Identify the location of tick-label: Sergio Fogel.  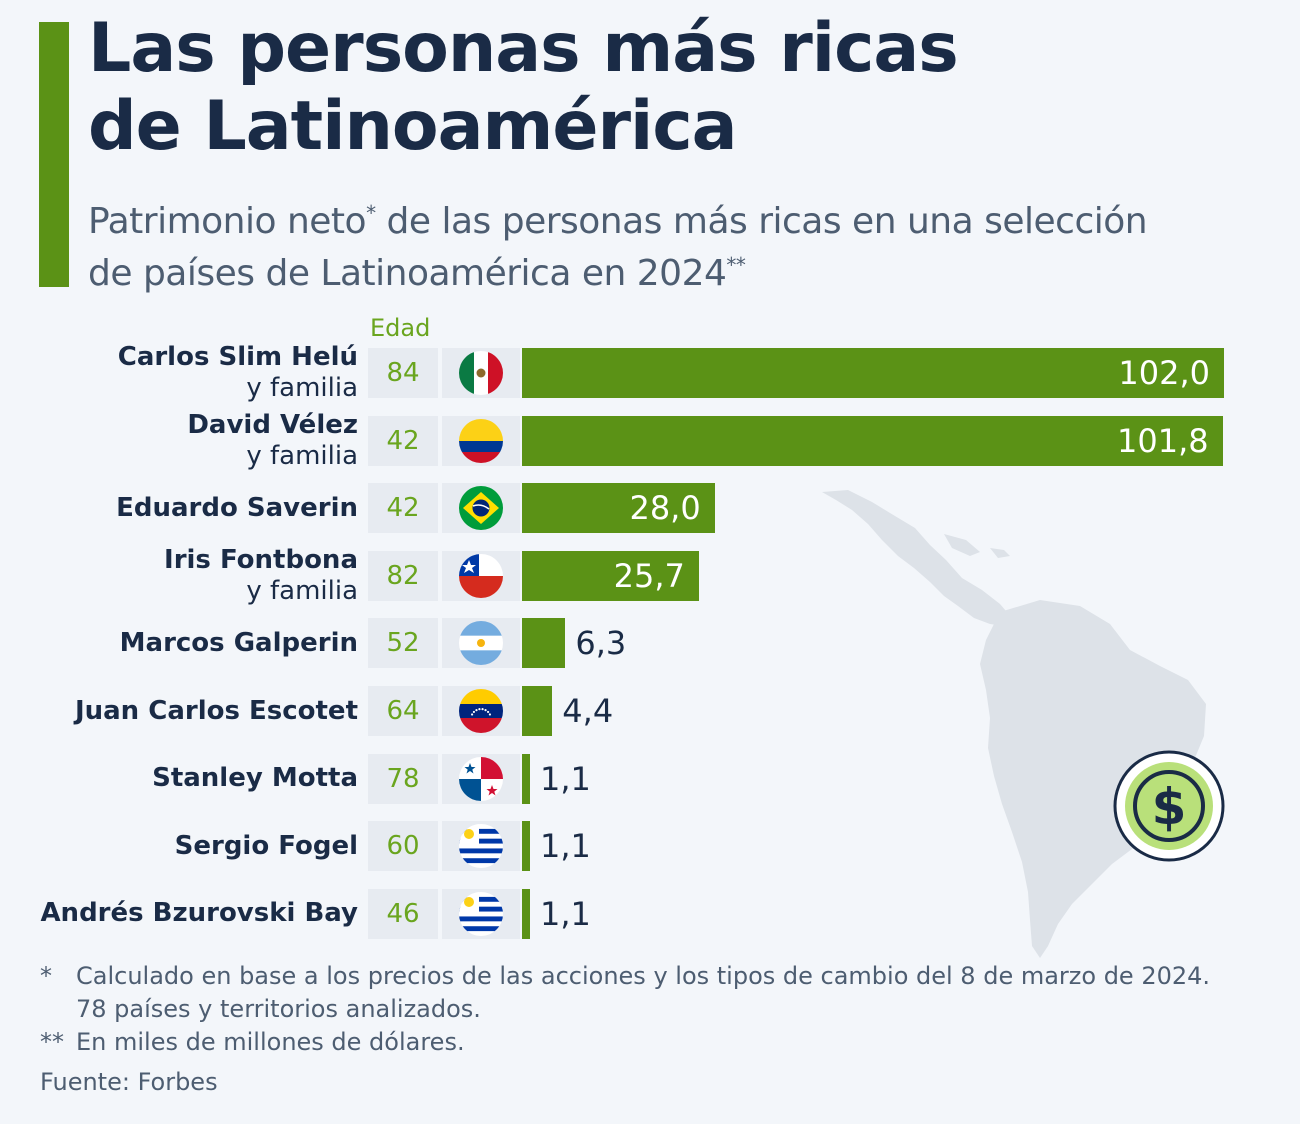
(266, 845).